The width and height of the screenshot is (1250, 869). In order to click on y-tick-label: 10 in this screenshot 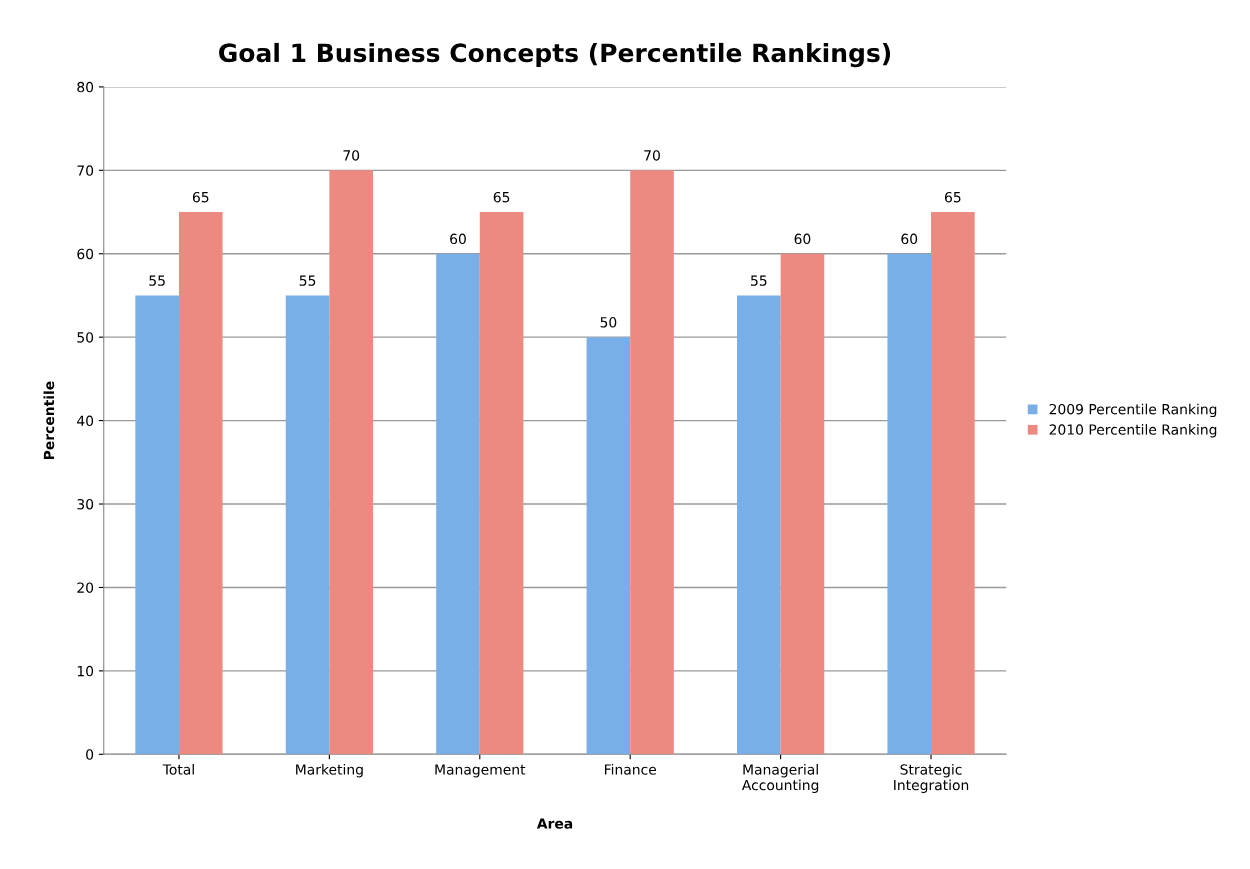, I will do `click(85, 671)`.